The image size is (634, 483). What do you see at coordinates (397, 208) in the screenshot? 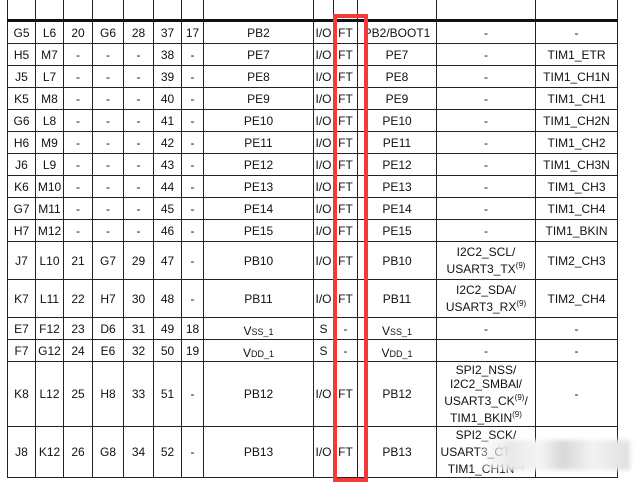
I see `main-function-cell: PE14` at bounding box center [397, 208].